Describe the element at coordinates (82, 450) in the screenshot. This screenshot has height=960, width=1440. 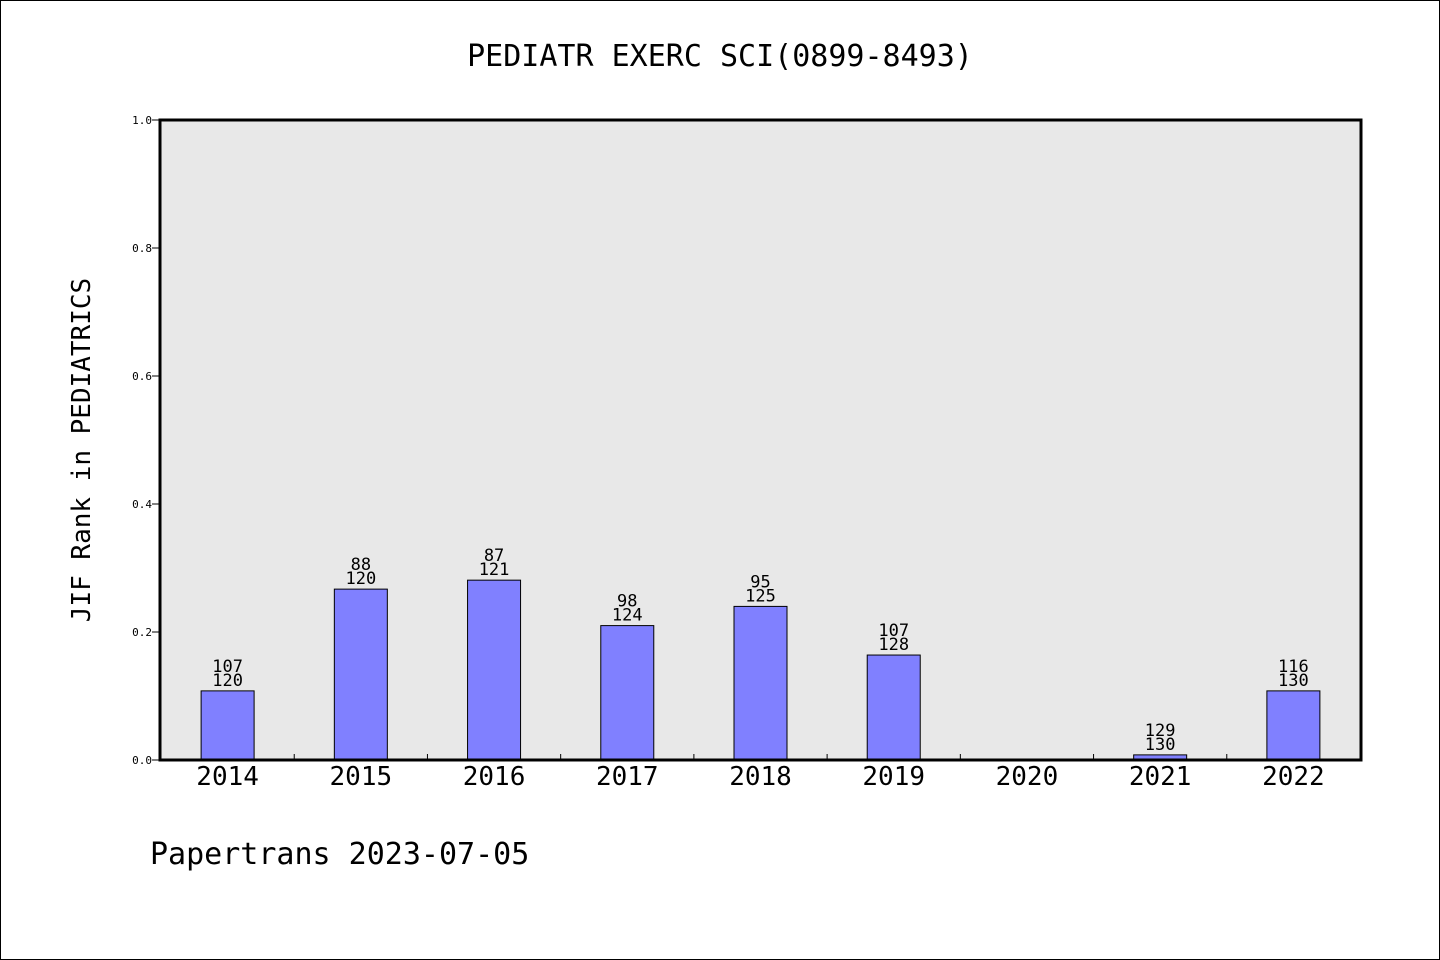
I see `y-axis-label: JIF Rank in PEDIATRICS` at that location.